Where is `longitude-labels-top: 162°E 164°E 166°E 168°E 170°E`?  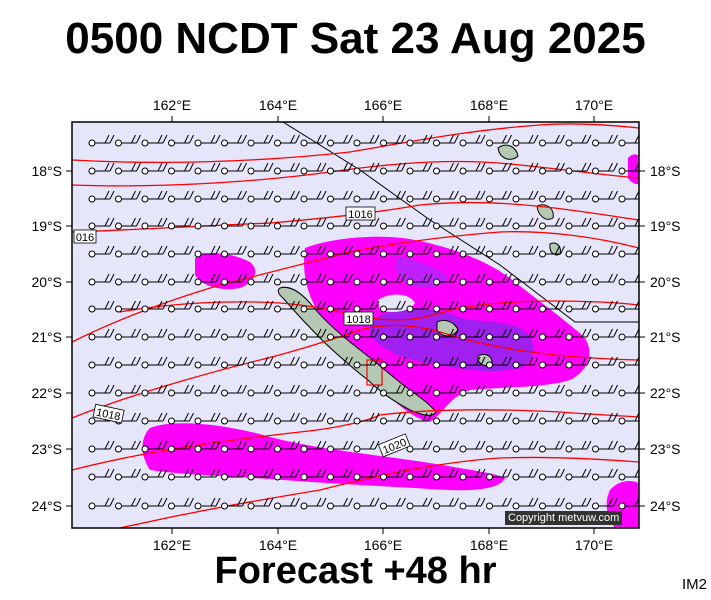
longitude-labels-top: 162°E 164°E 166°E 168°E 170°E is located at coordinates (383, 105).